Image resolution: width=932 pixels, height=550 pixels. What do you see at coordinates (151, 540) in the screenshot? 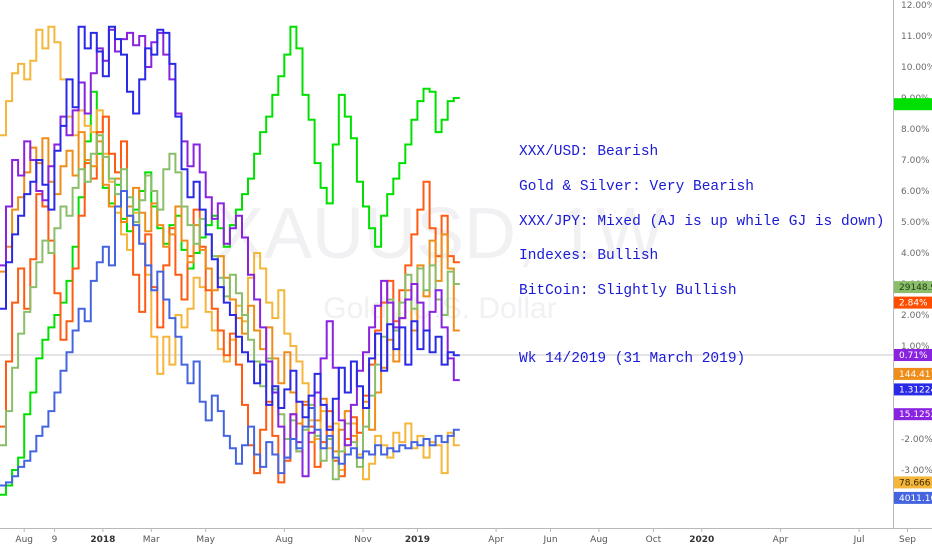
I see `x-tick-label: Mar` at bounding box center [151, 540].